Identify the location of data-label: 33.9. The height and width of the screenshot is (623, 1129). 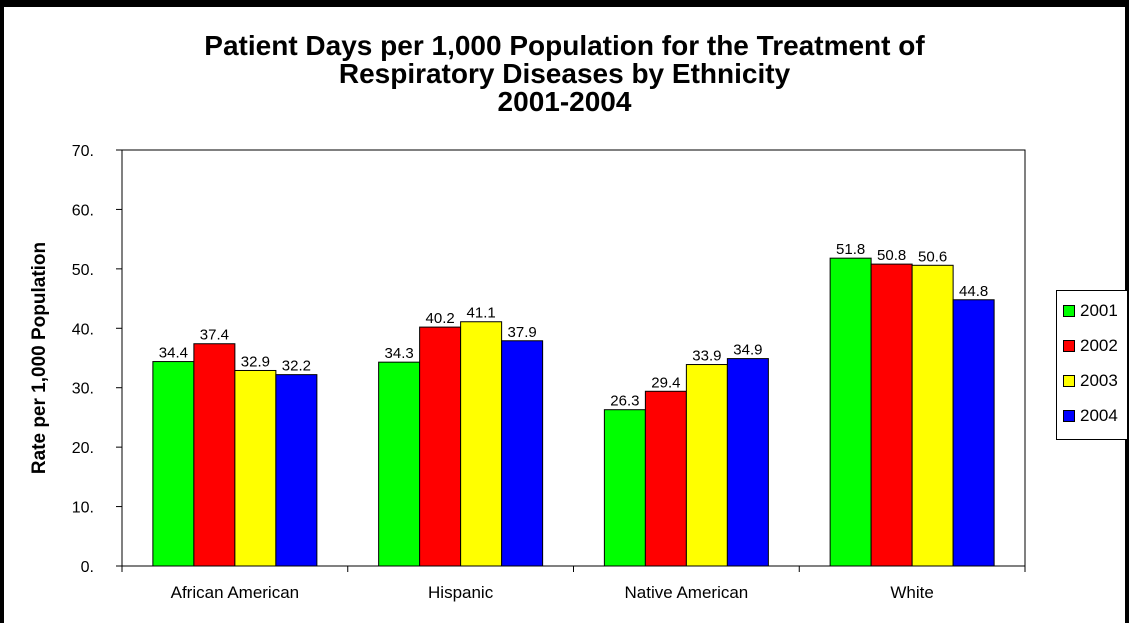
(706, 356).